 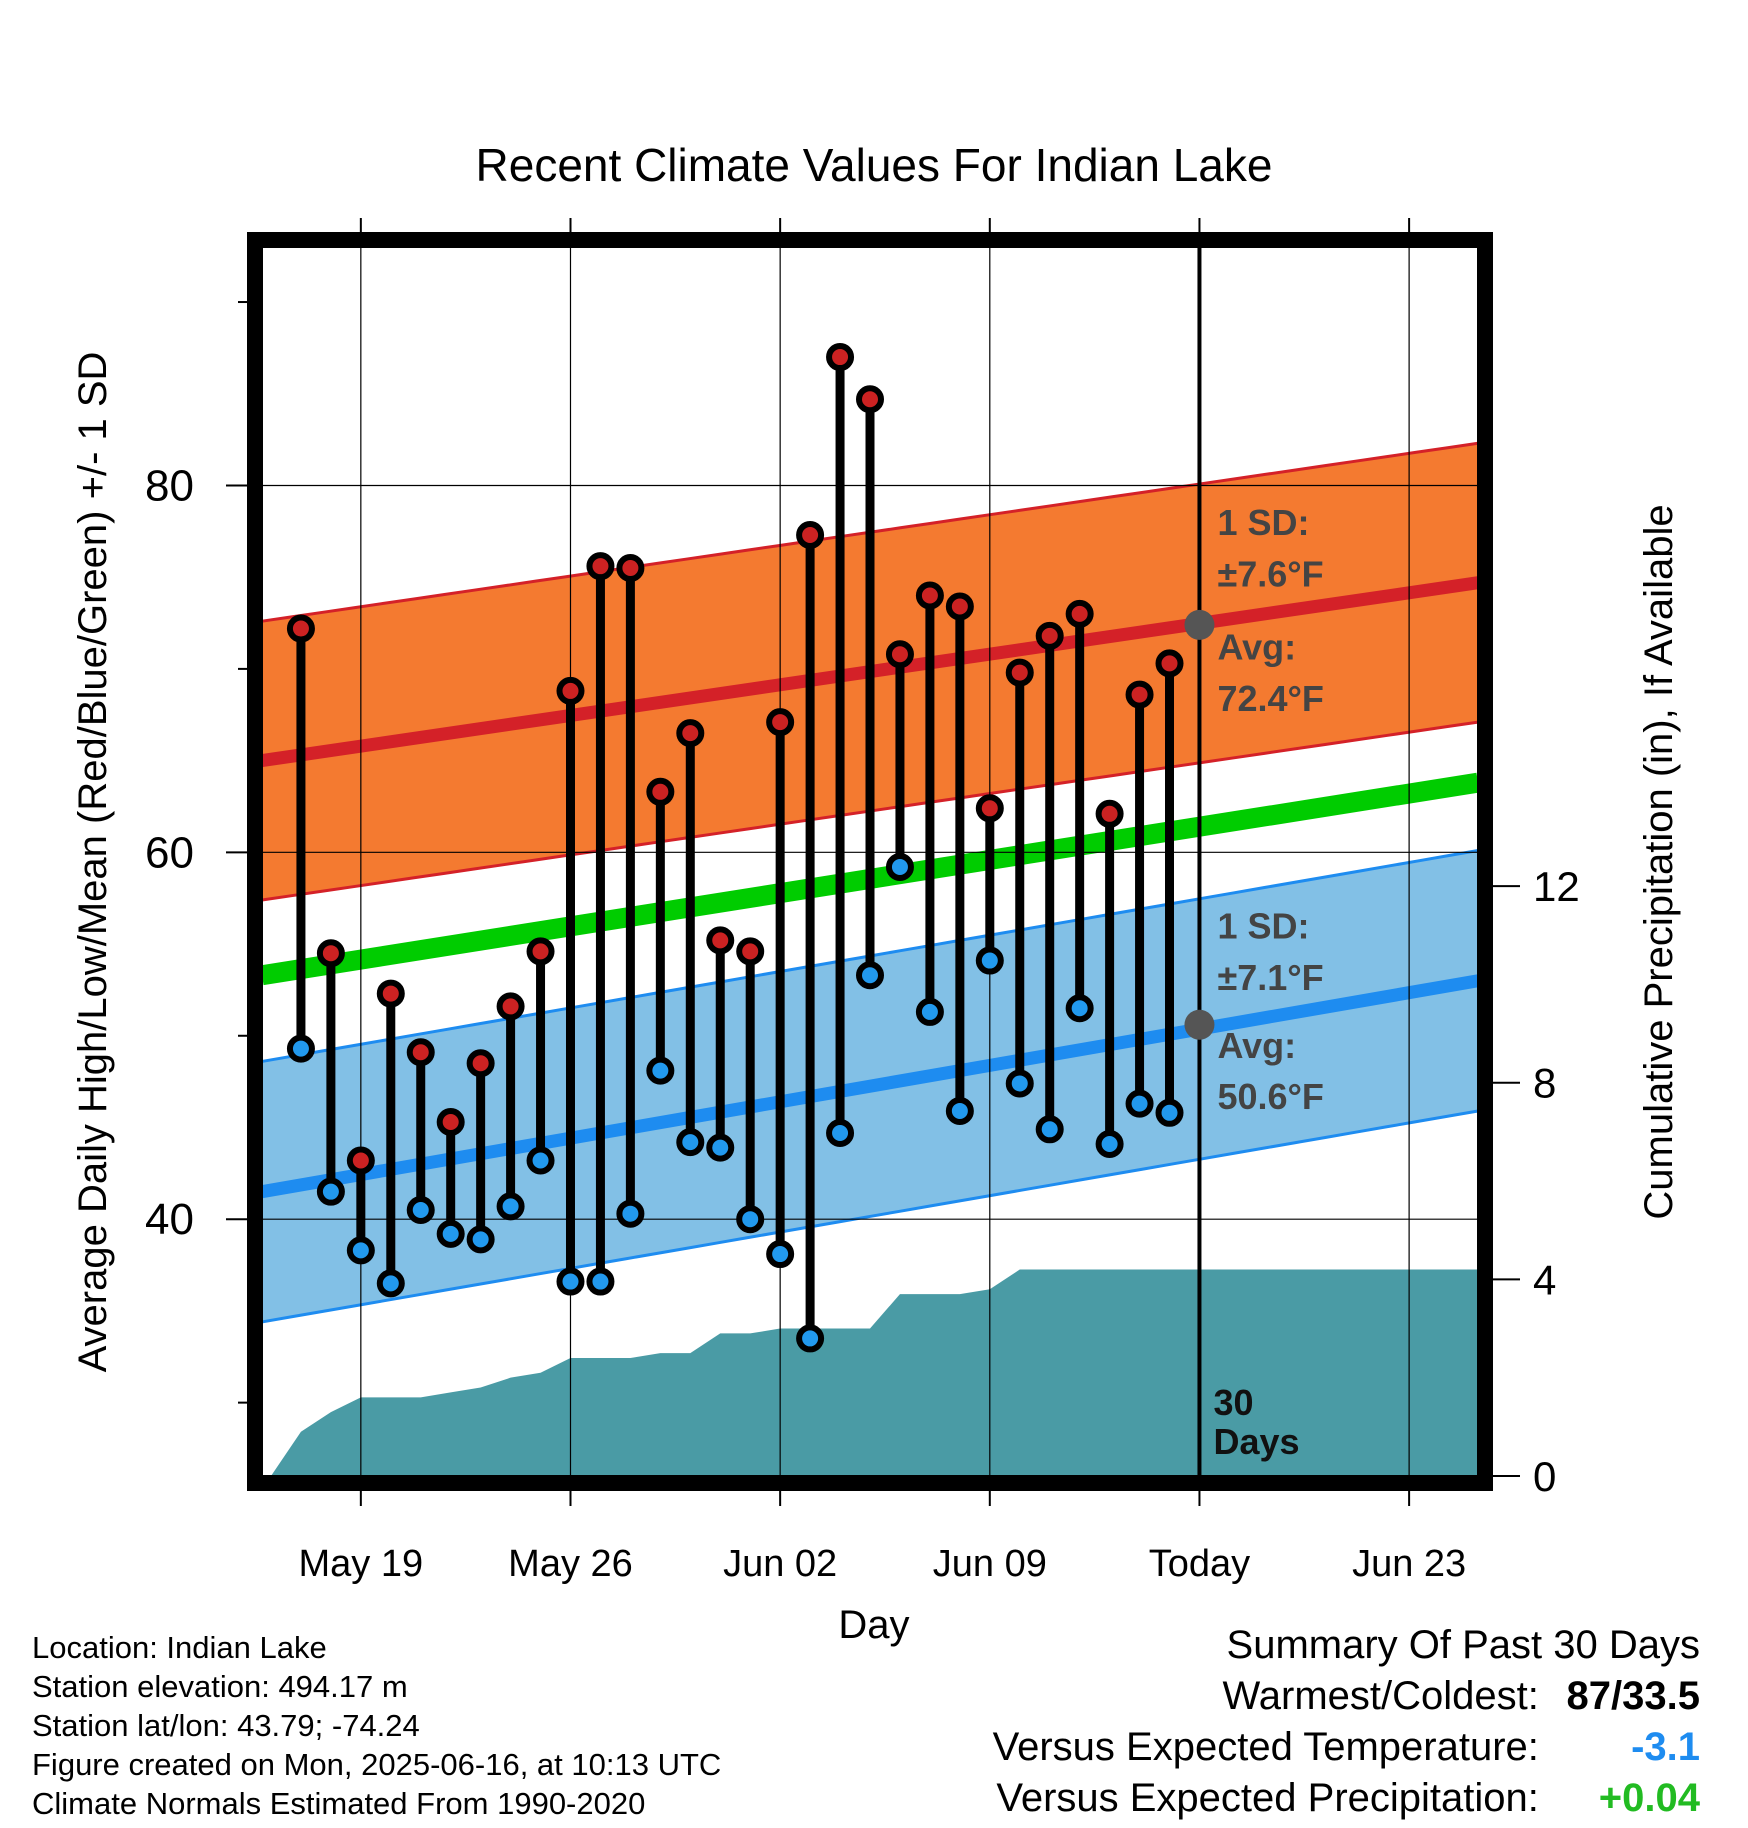 I want to click on y-right-tick-label-1: 4, so click(x=1544, y=1279).